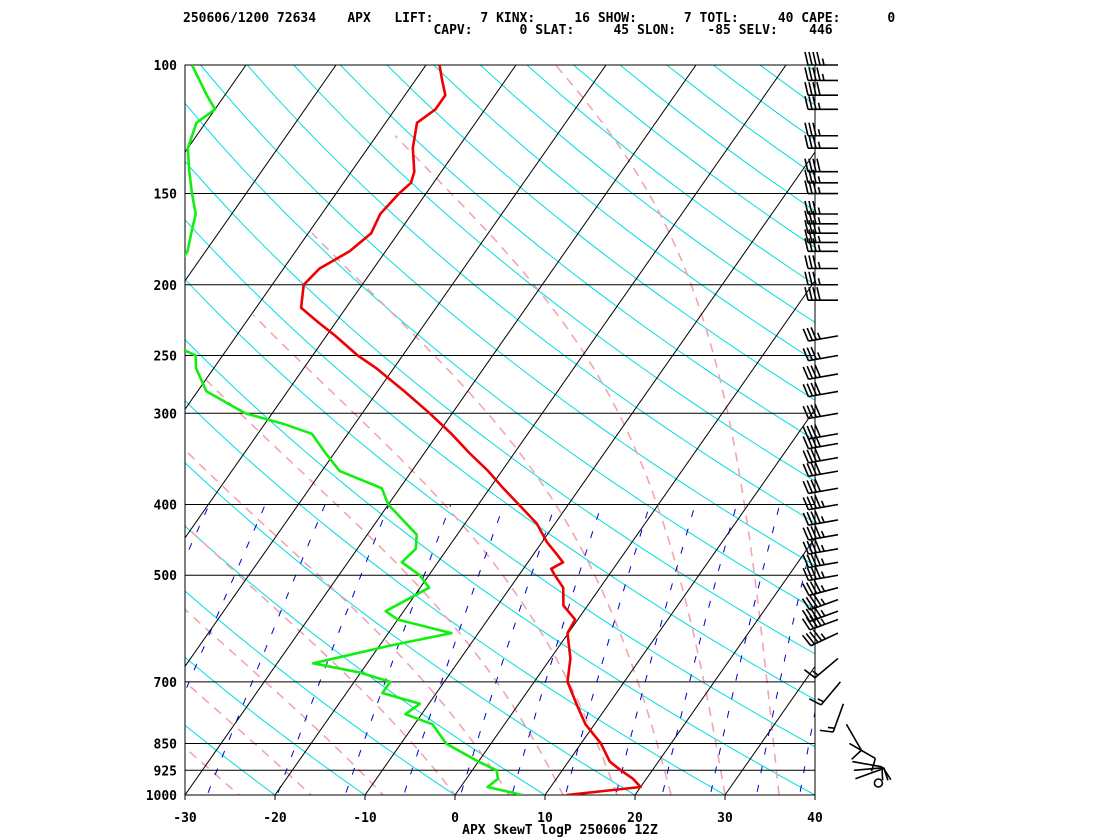 This screenshot has width=1120, height=840. Describe the element at coordinates (166, 414) in the screenshot. I see `pressure-tick-label: 300` at that location.